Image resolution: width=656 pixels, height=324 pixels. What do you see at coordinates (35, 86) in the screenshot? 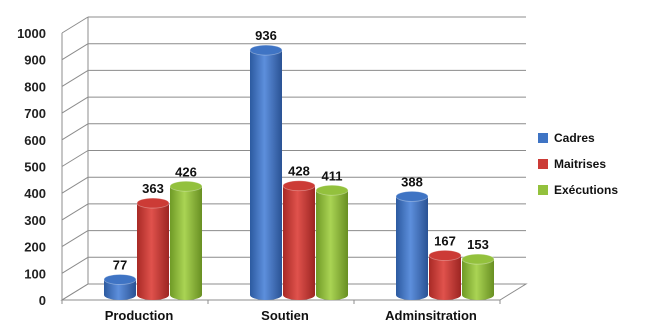
I see `y-tick-label: 800` at bounding box center [35, 86].